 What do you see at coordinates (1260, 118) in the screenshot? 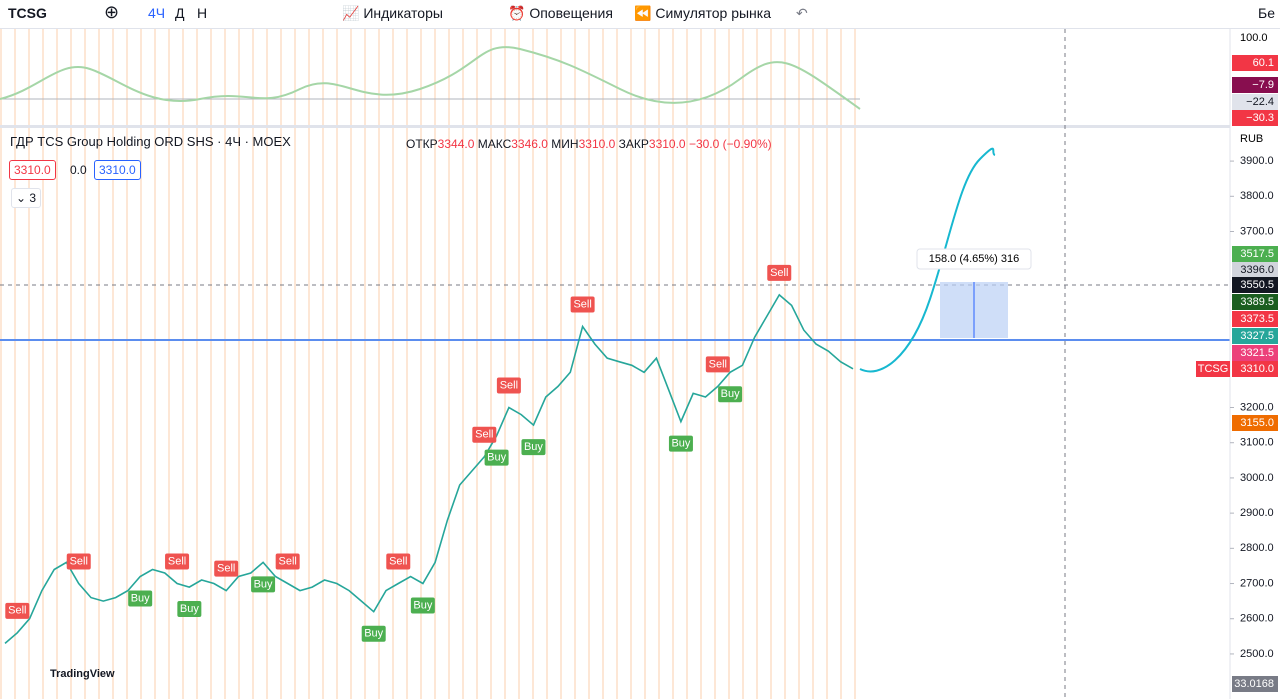
I see `osc-badge-label: −30.3` at bounding box center [1260, 118].